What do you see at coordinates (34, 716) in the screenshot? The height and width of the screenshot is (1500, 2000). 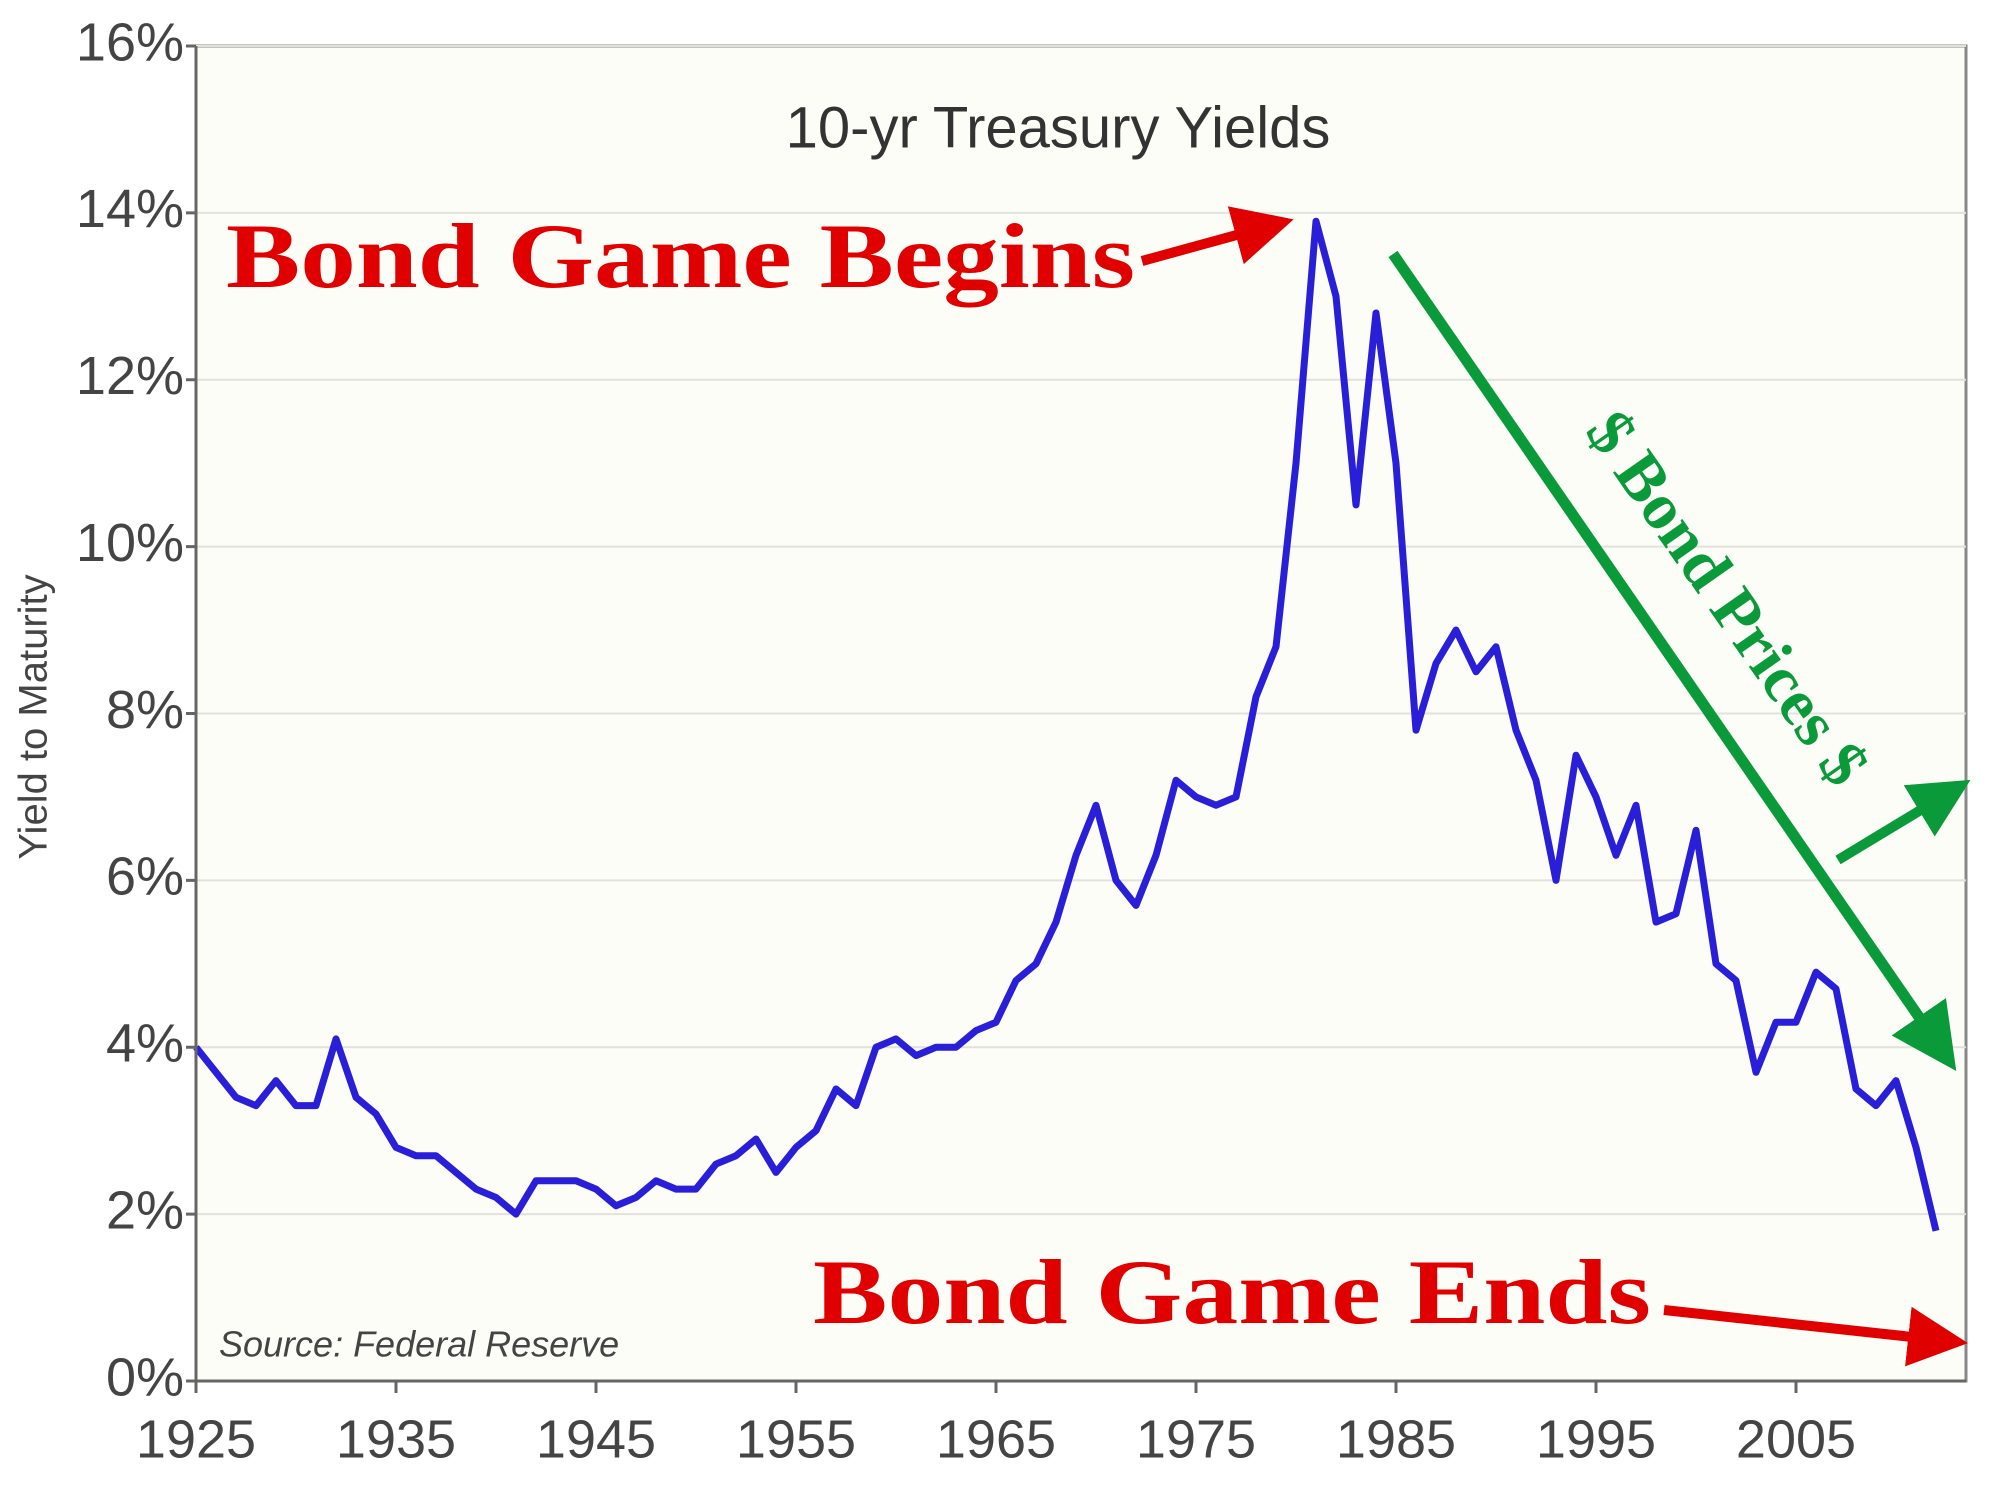 I see `y-axis-label: Yield to Maturity` at bounding box center [34, 716].